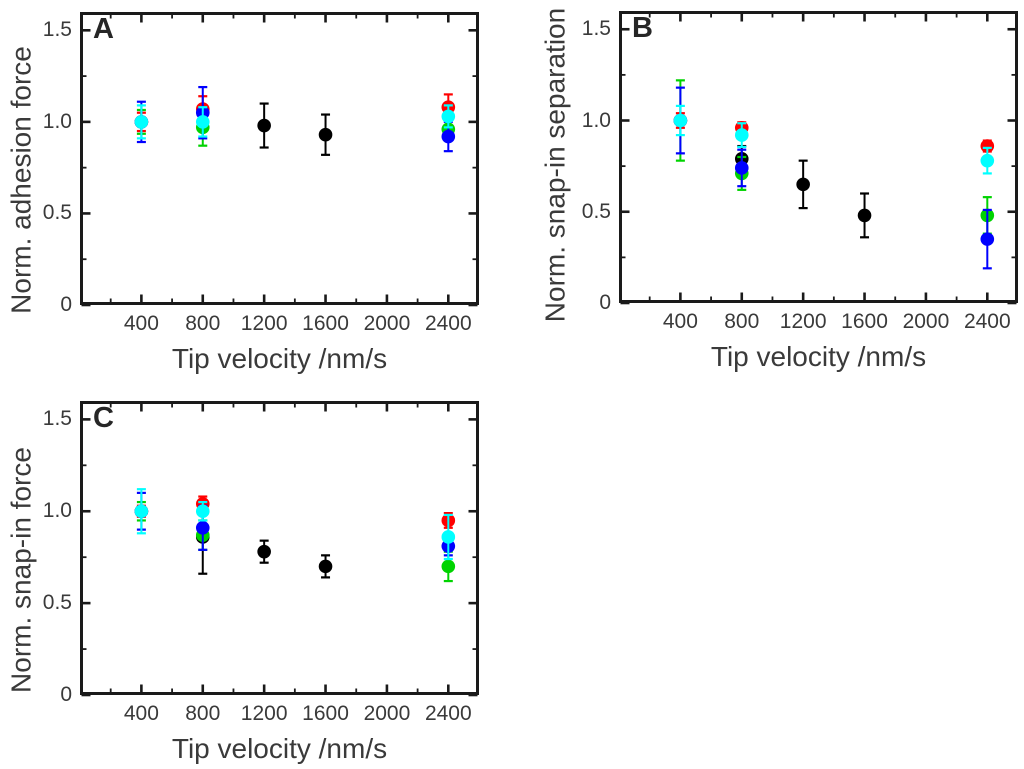  I want to click on panel-c-y-axis-title: Norm. snap-in force, so click(21, 570).